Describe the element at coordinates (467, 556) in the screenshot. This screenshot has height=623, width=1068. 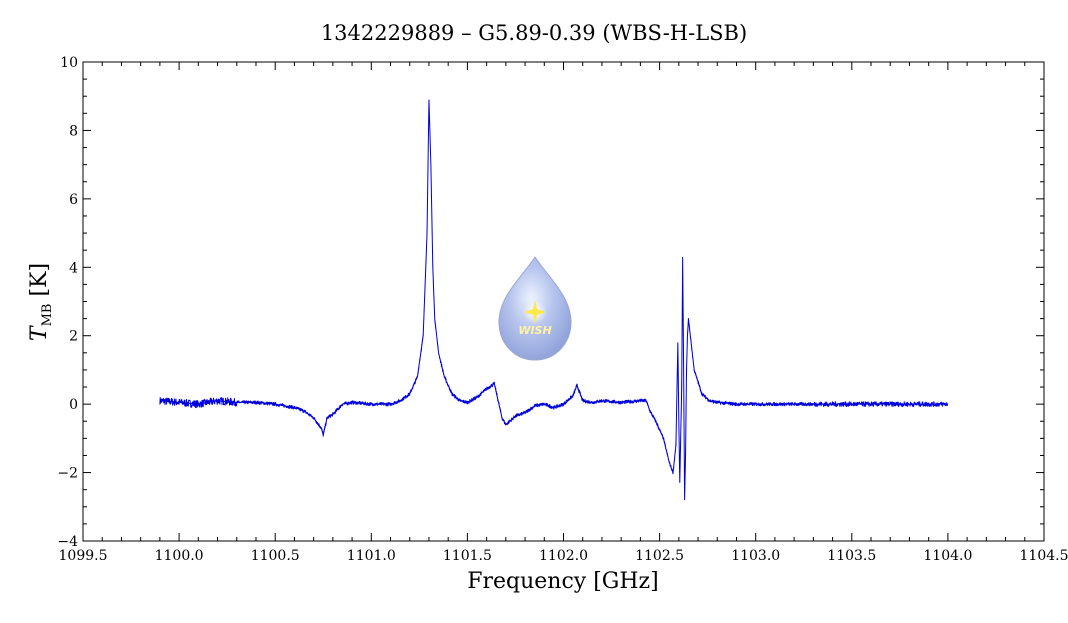
I see `x-tick-label: 1101.5` at that location.